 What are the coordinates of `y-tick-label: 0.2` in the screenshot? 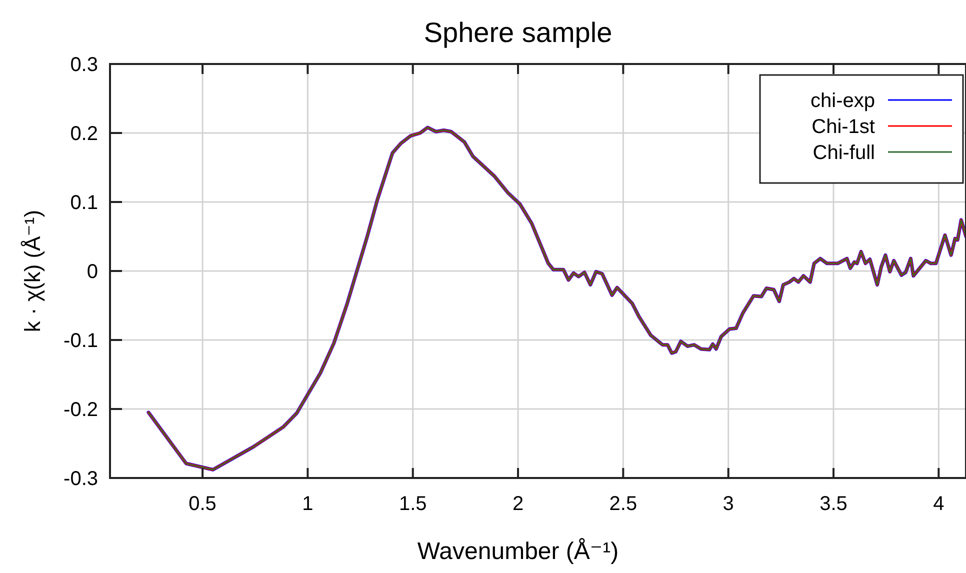 It's located at (84, 134).